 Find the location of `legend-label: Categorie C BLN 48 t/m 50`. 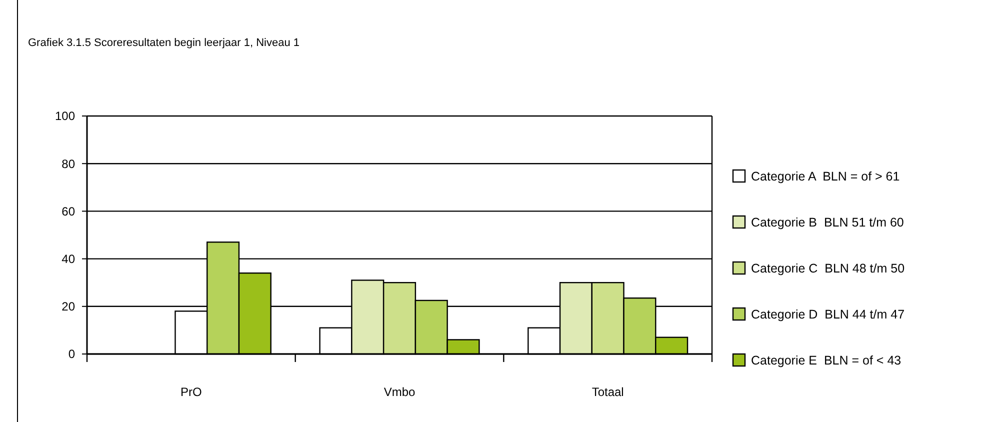

legend-label: Categorie C BLN 48 t/m 50 is located at coordinates (828, 268).